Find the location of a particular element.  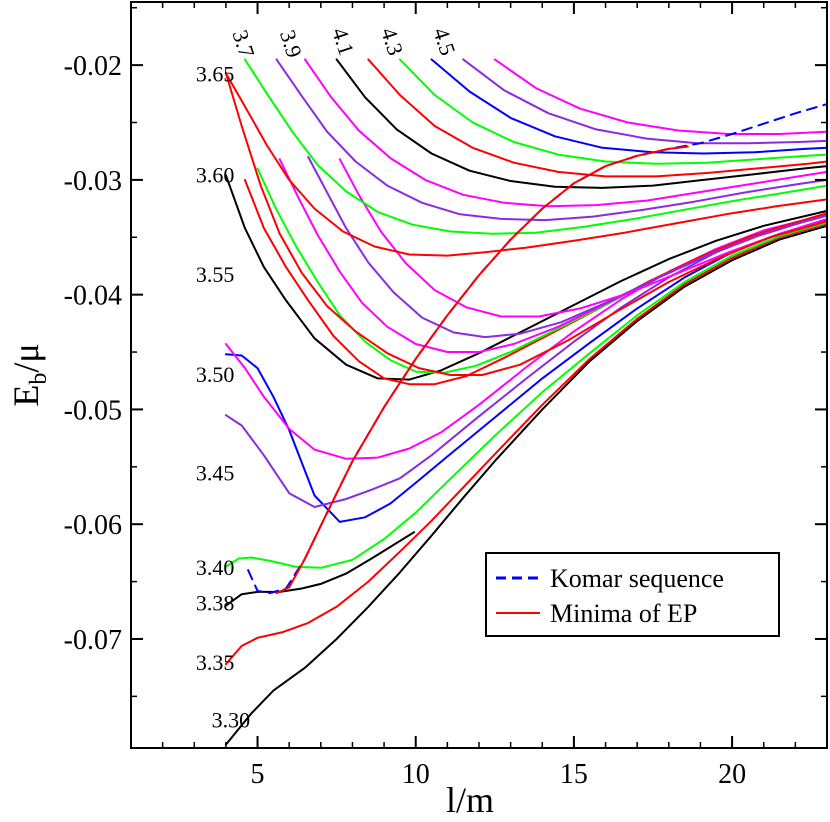

curve-label-left: 3.35 is located at coordinates (215, 662).